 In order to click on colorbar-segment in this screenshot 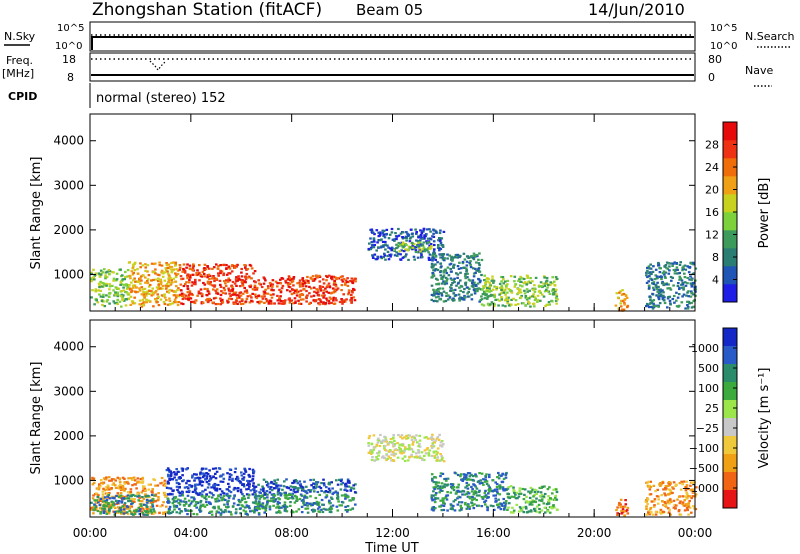, I will do `click(730, 293)`.